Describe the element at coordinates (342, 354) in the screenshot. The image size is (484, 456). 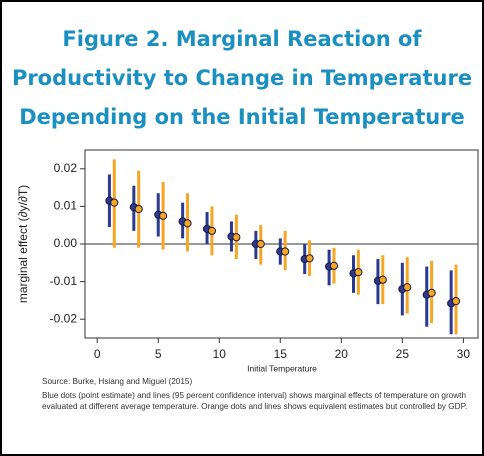
I see `x-tick-label: 20` at that location.